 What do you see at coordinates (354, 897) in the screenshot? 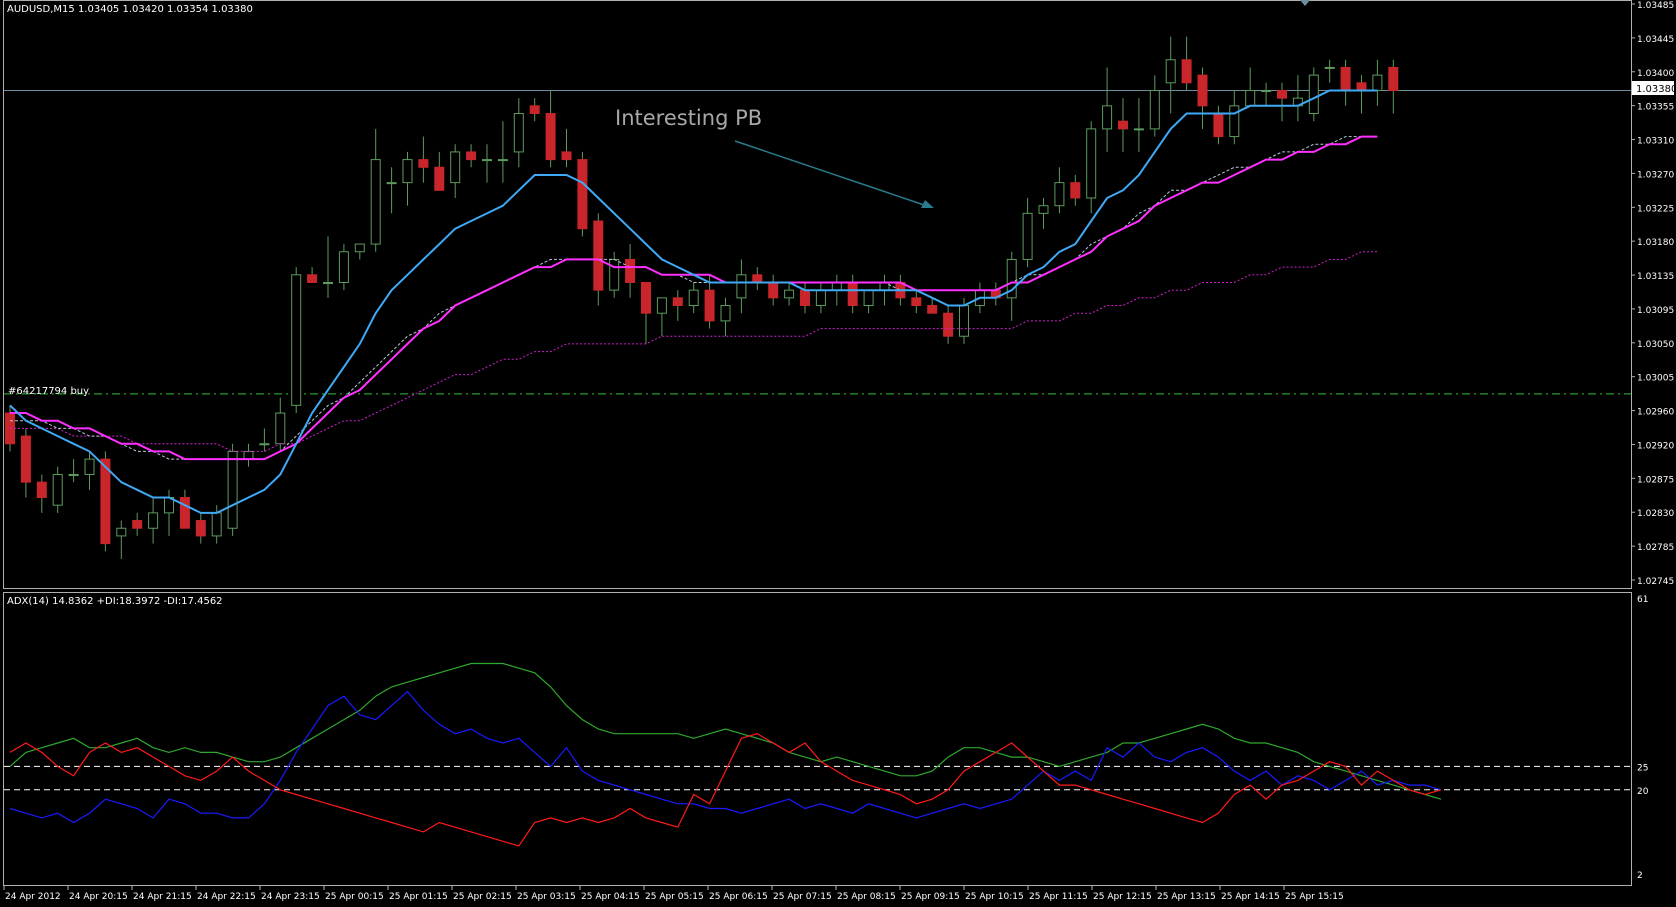
I see `time-axis-label: 25 Apr 00:15` at bounding box center [354, 897].